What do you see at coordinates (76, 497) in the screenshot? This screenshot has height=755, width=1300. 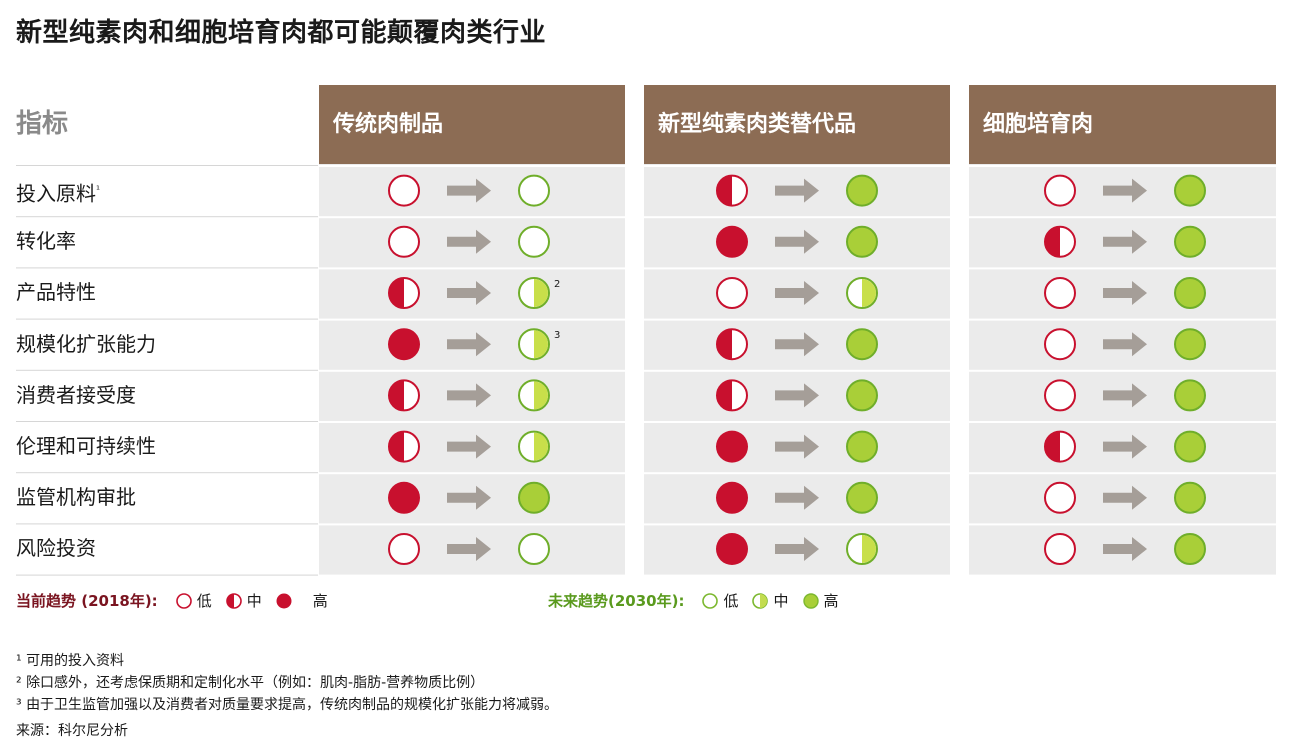 I see `row-label: 监管机构审批` at bounding box center [76, 497].